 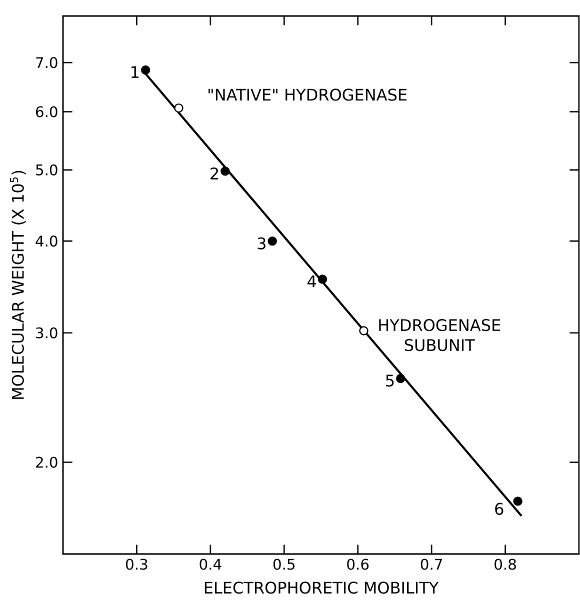 I want to click on x-tick-label: 0.4, so click(x=211, y=564).